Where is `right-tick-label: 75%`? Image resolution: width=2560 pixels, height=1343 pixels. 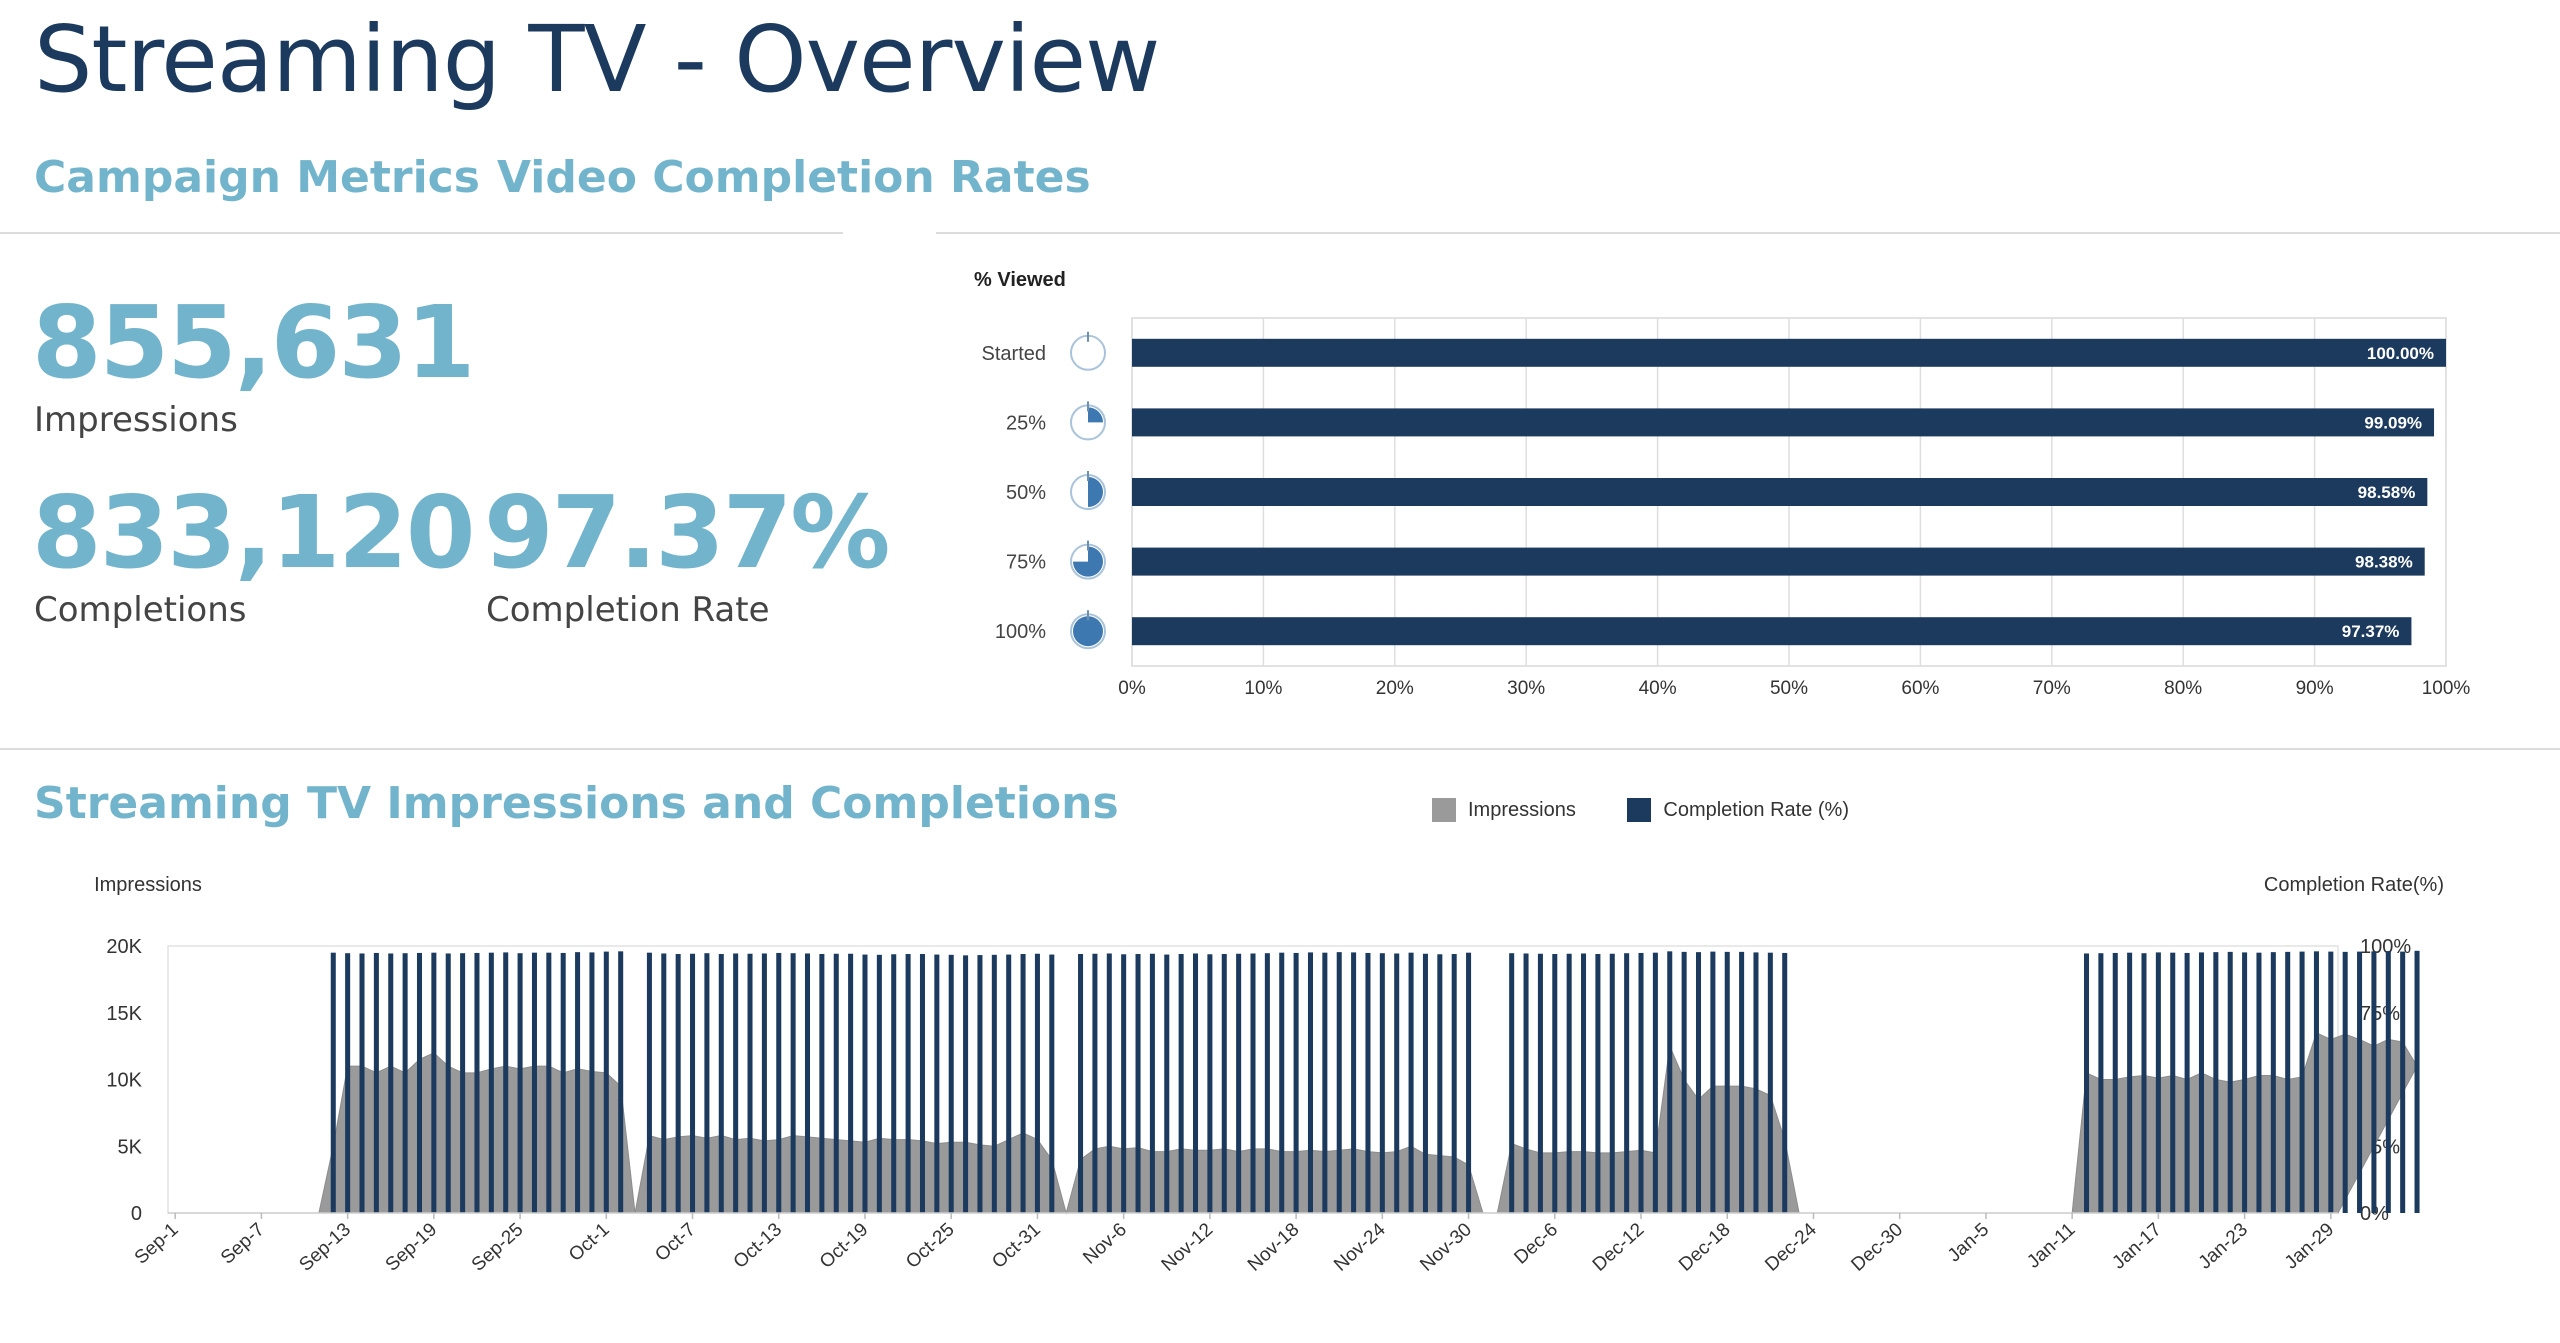
right-tick-label: 75% is located at coordinates (2380, 1014).